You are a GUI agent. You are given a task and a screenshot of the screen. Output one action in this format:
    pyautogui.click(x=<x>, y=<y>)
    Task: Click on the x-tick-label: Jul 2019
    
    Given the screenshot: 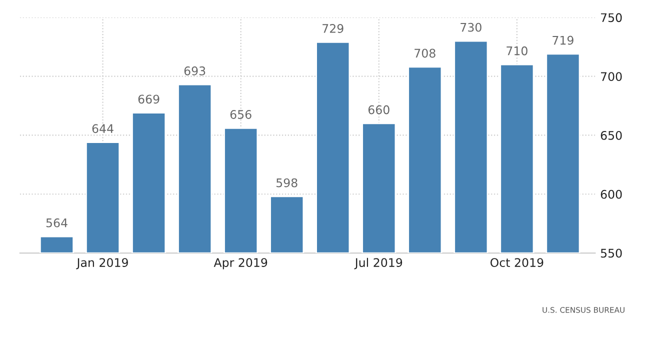 What is the action you would take?
    pyautogui.click(x=378, y=264)
    